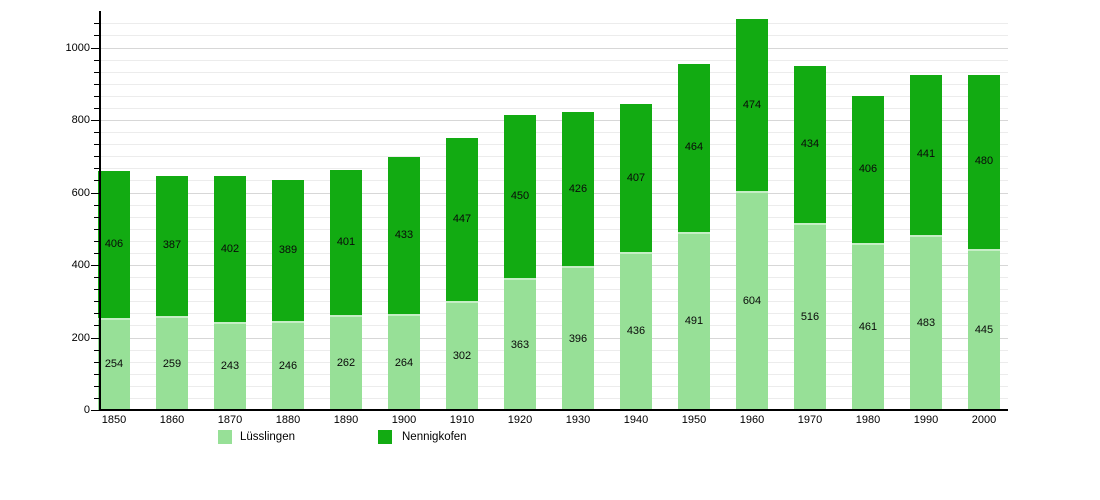  Describe the element at coordinates (694, 321) in the screenshot. I see `bar-value-label: 491` at that location.